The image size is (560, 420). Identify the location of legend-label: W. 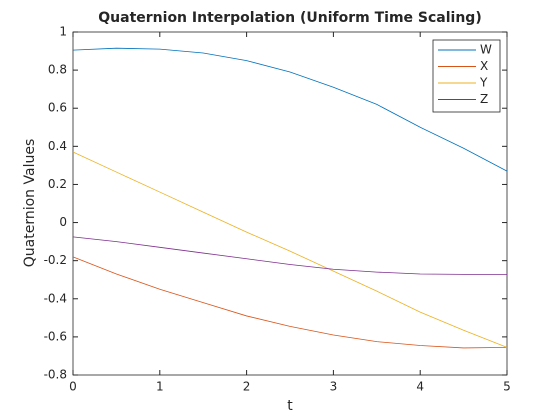
(486, 50).